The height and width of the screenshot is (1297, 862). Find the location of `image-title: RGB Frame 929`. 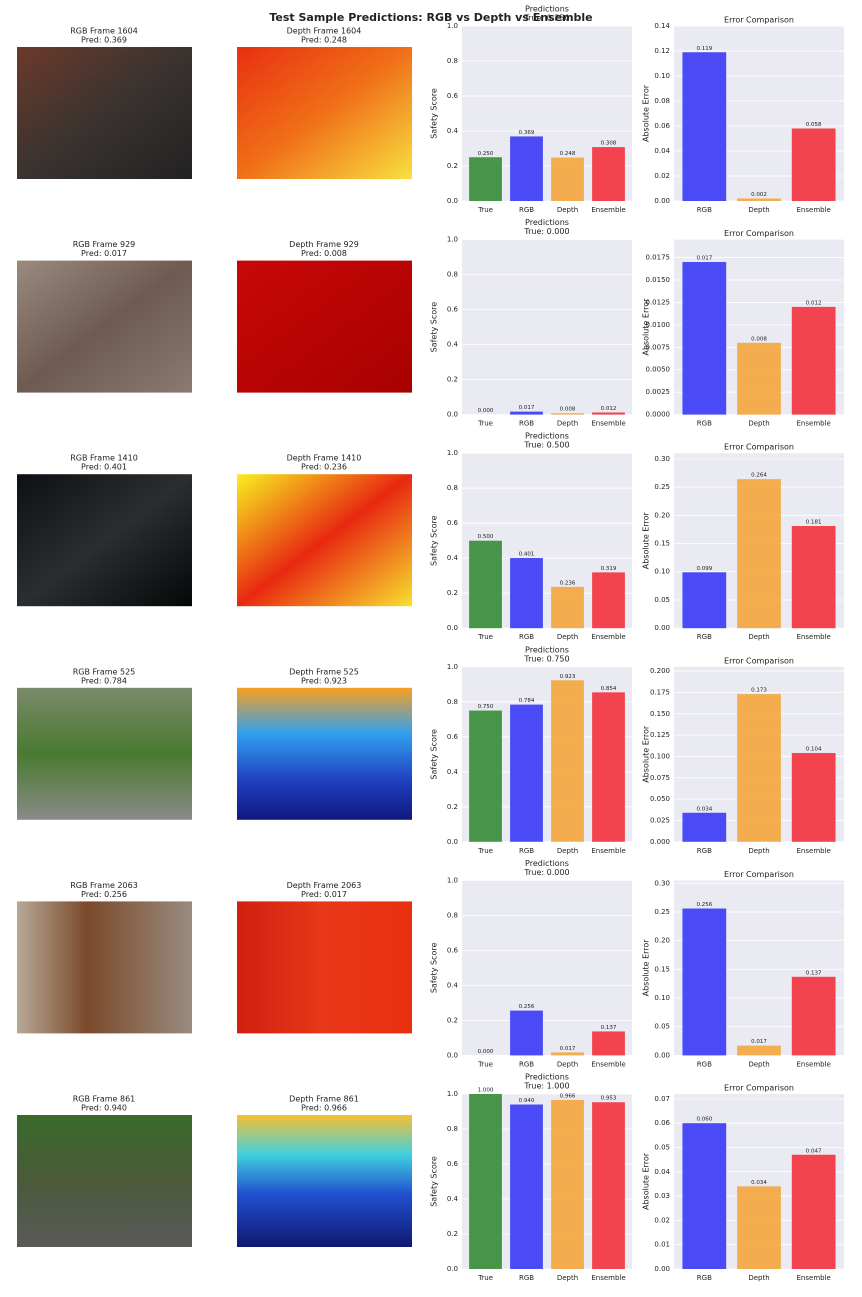

image-title: RGB Frame 929 is located at coordinates (104, 244).